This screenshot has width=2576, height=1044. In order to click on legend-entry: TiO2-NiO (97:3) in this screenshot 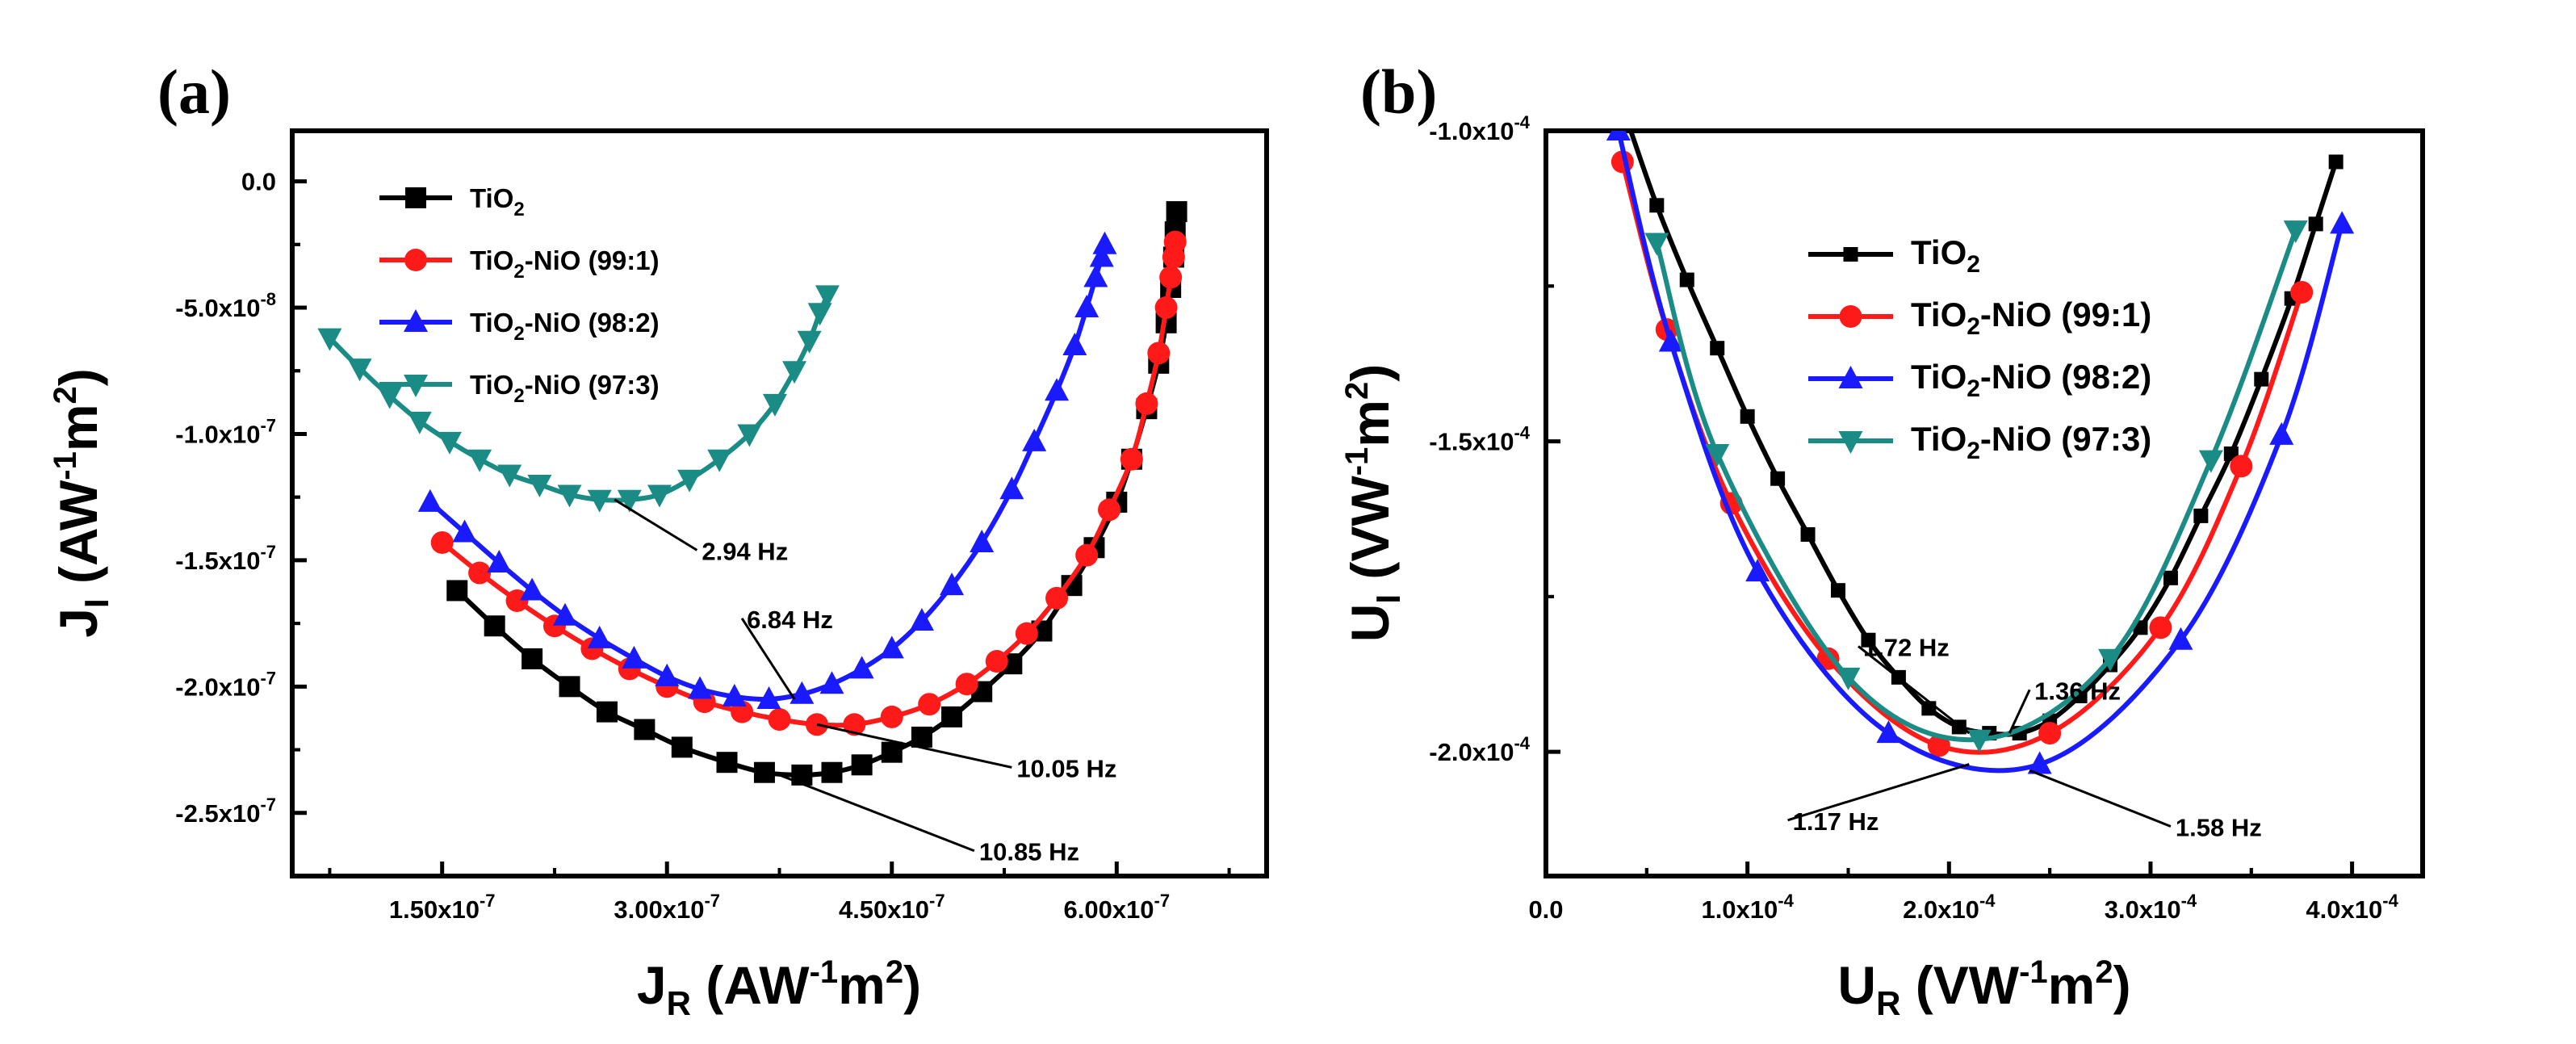, I will do `click(2031, 442)`.